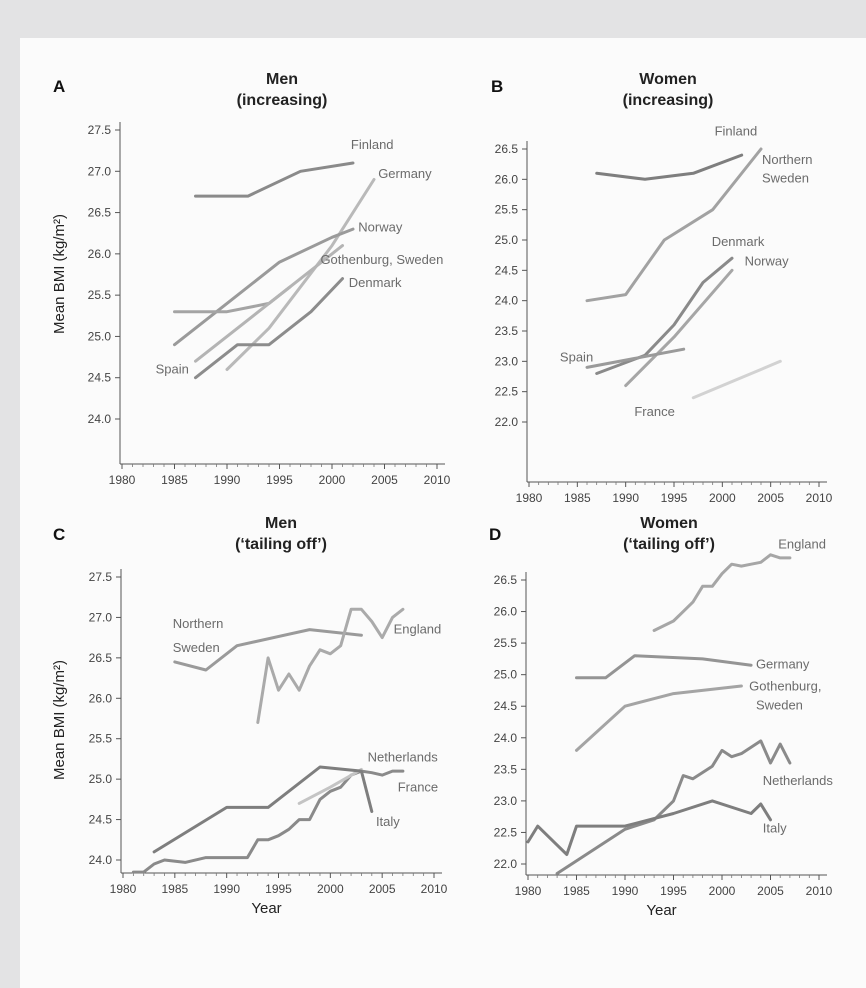 The image size is (866, 988). Describe the element at coordinates (101, 658) in the screenshot. I see `panel-c-y-tick-label: 26.5` at that location.